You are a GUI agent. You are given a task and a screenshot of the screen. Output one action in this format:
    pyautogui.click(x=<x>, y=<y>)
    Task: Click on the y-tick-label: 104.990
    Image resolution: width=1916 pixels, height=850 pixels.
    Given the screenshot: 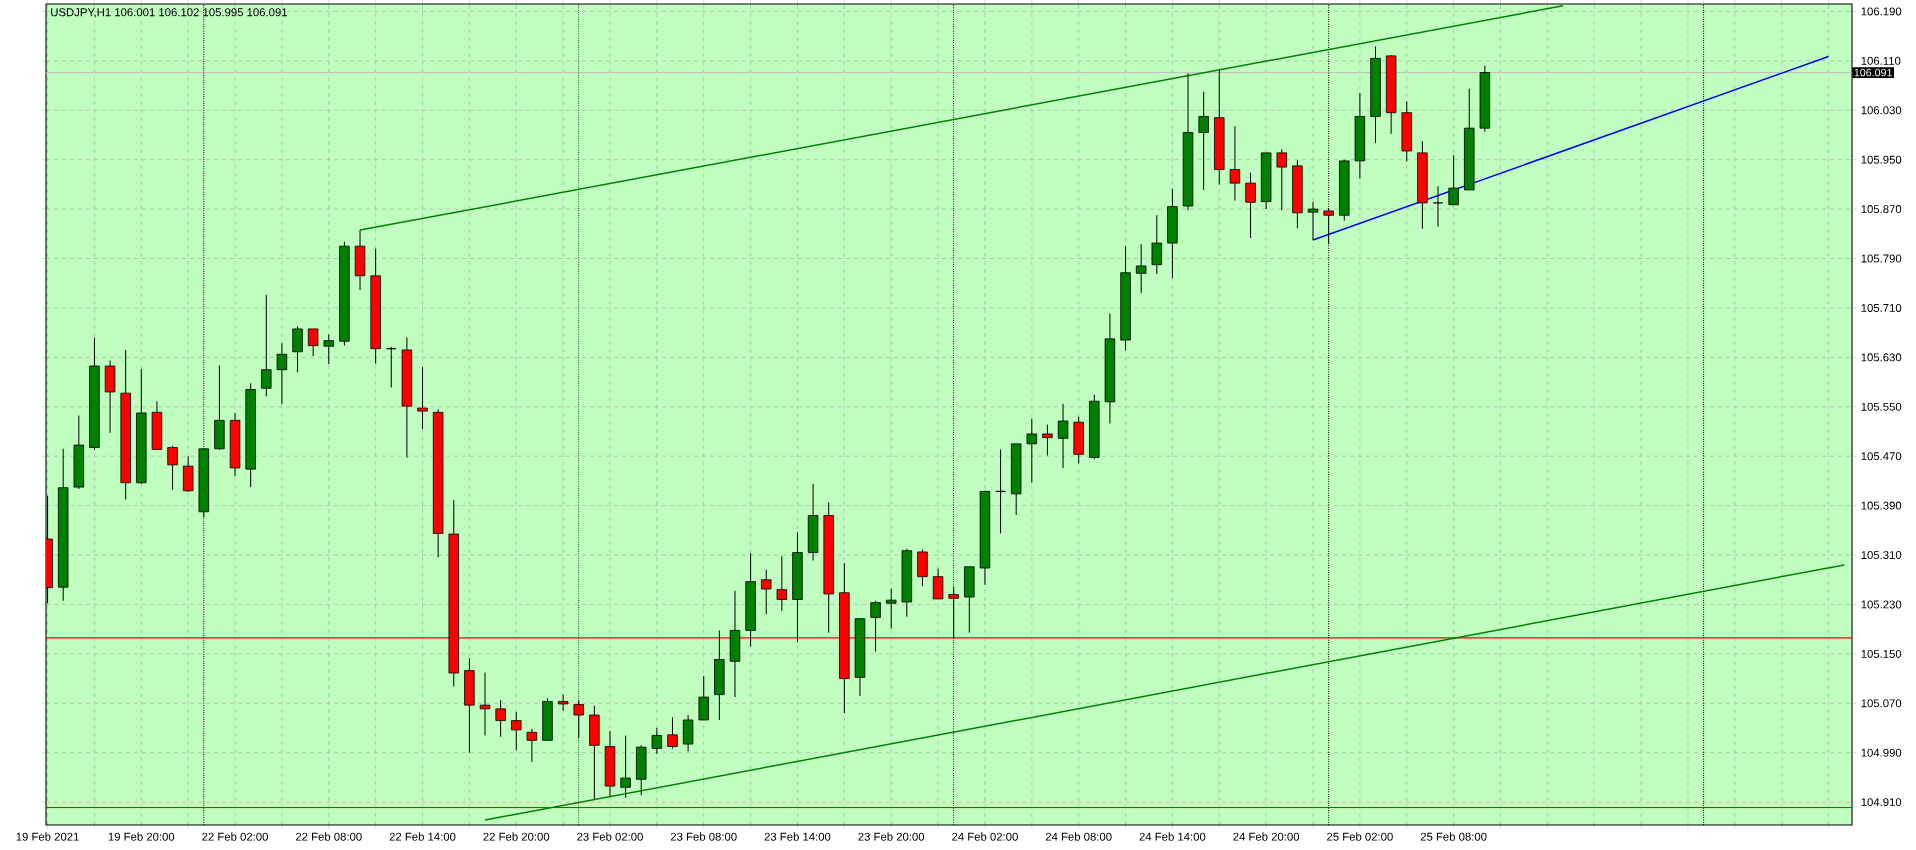 What is the action you would take?
    pyautogui.click(x=1881, y=752)
    